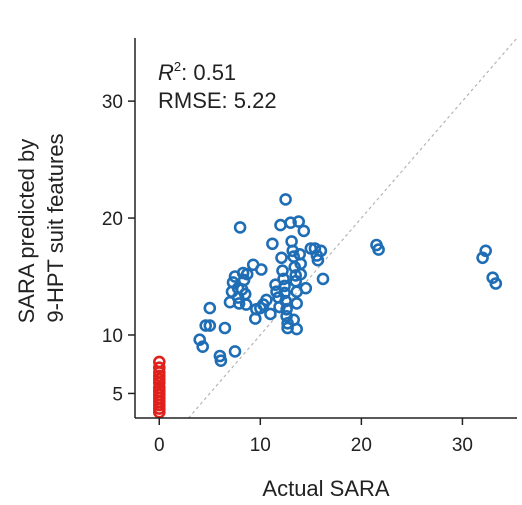  What do you see at coordinates (55, 227) in the screenshot?
I see `y-axis-title-line-2: 9-HPT suit features` at bounding box center [55, 227].